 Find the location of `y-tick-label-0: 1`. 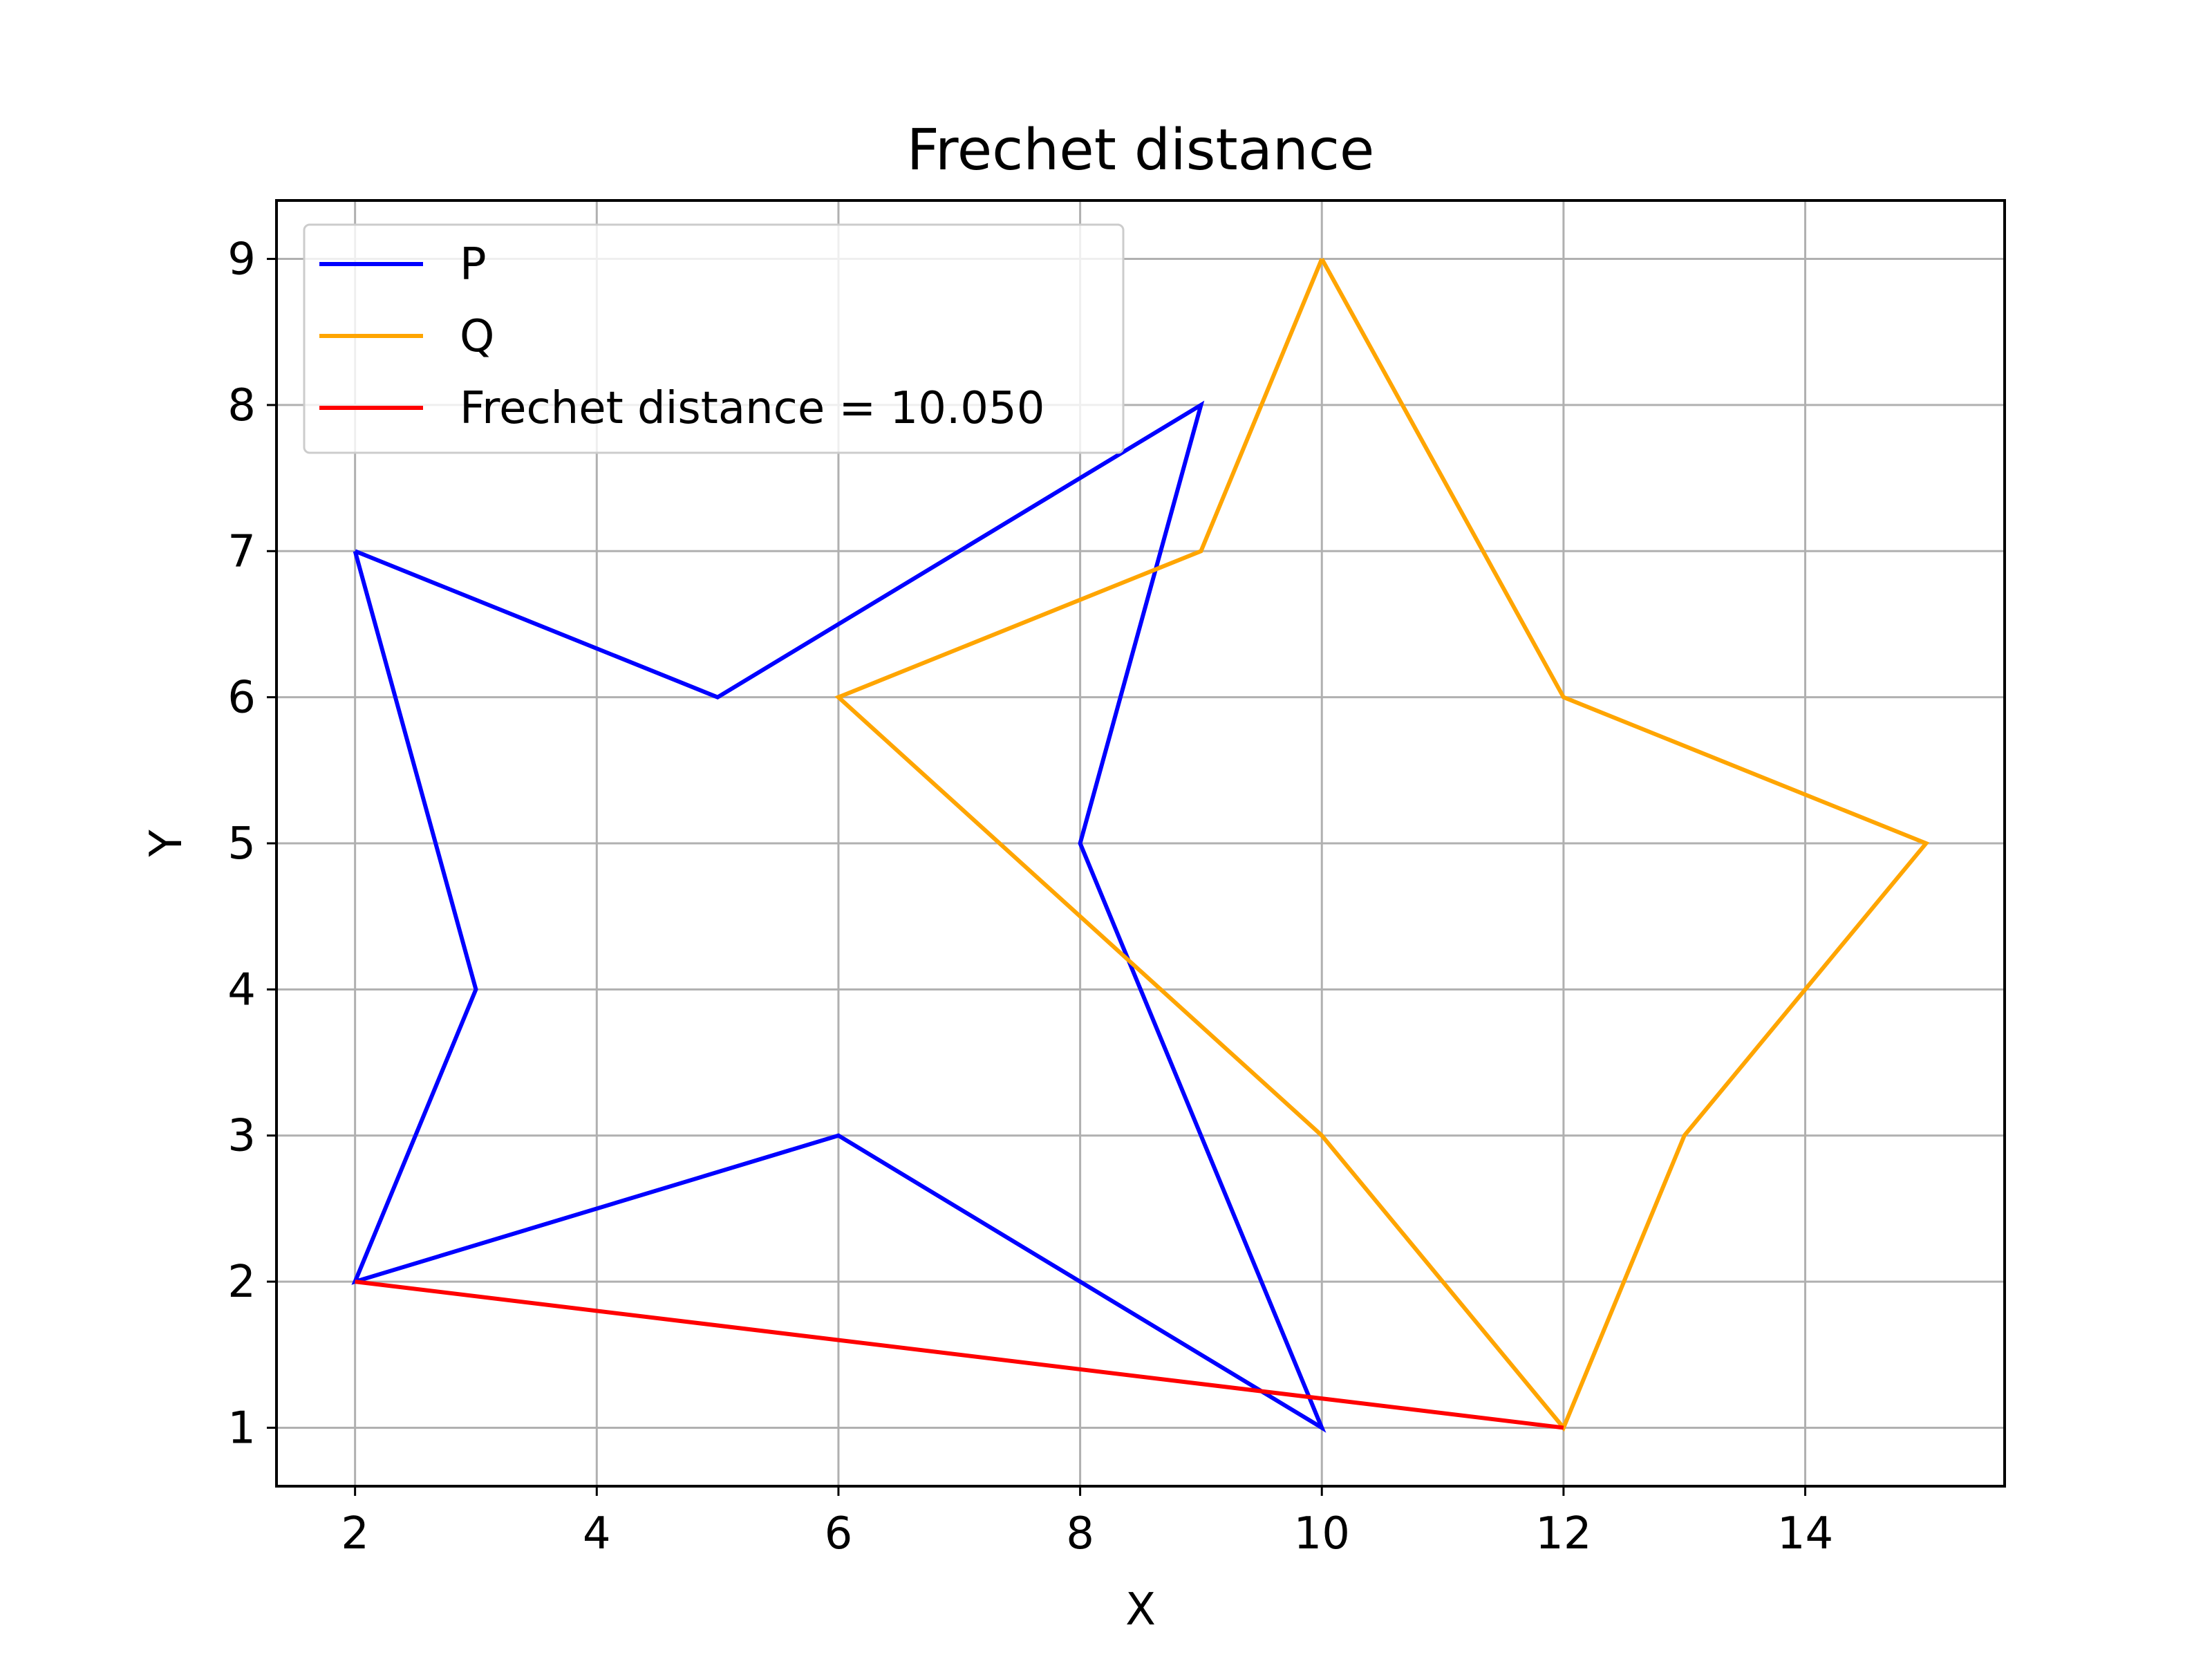

y-tick-label-0: 1 is located at coordinates (242, 1428).